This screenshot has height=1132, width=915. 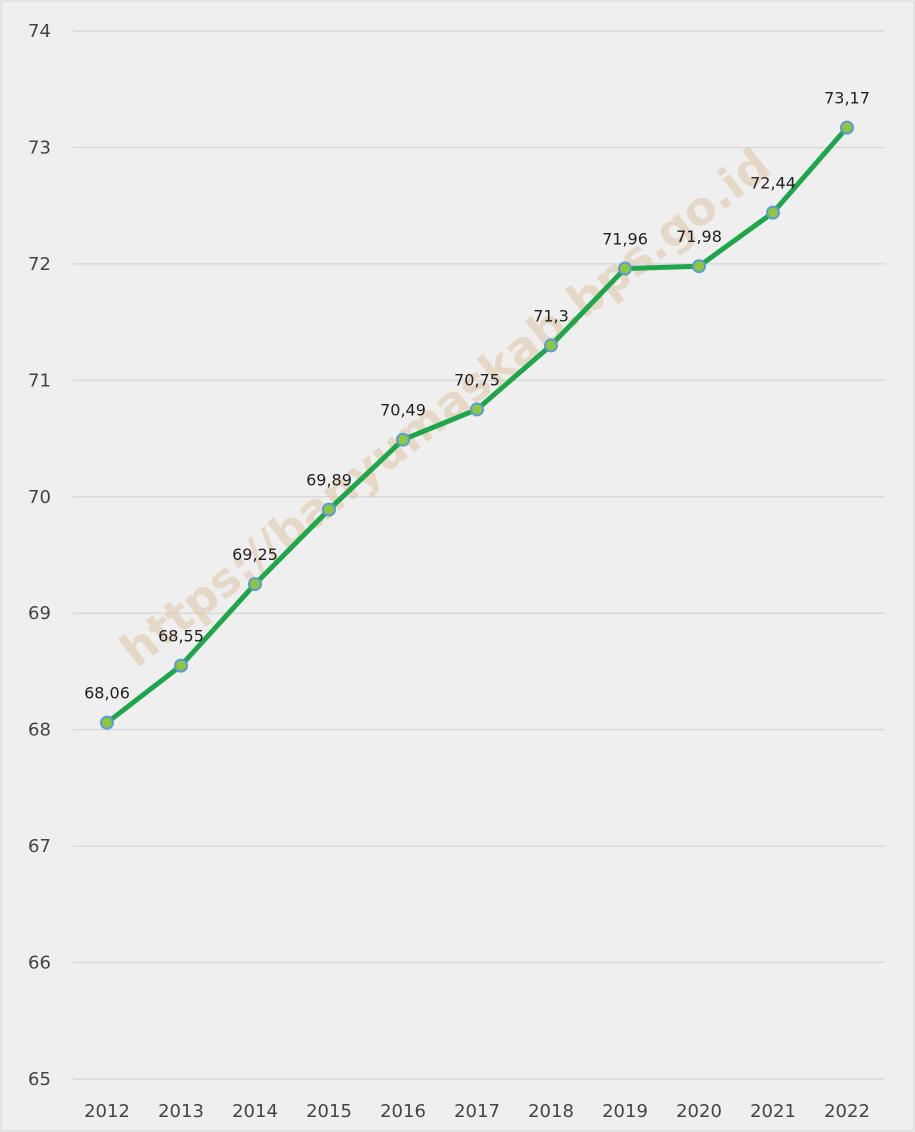 I want to click on data-label: 68,06, so click(x=107, y=693).